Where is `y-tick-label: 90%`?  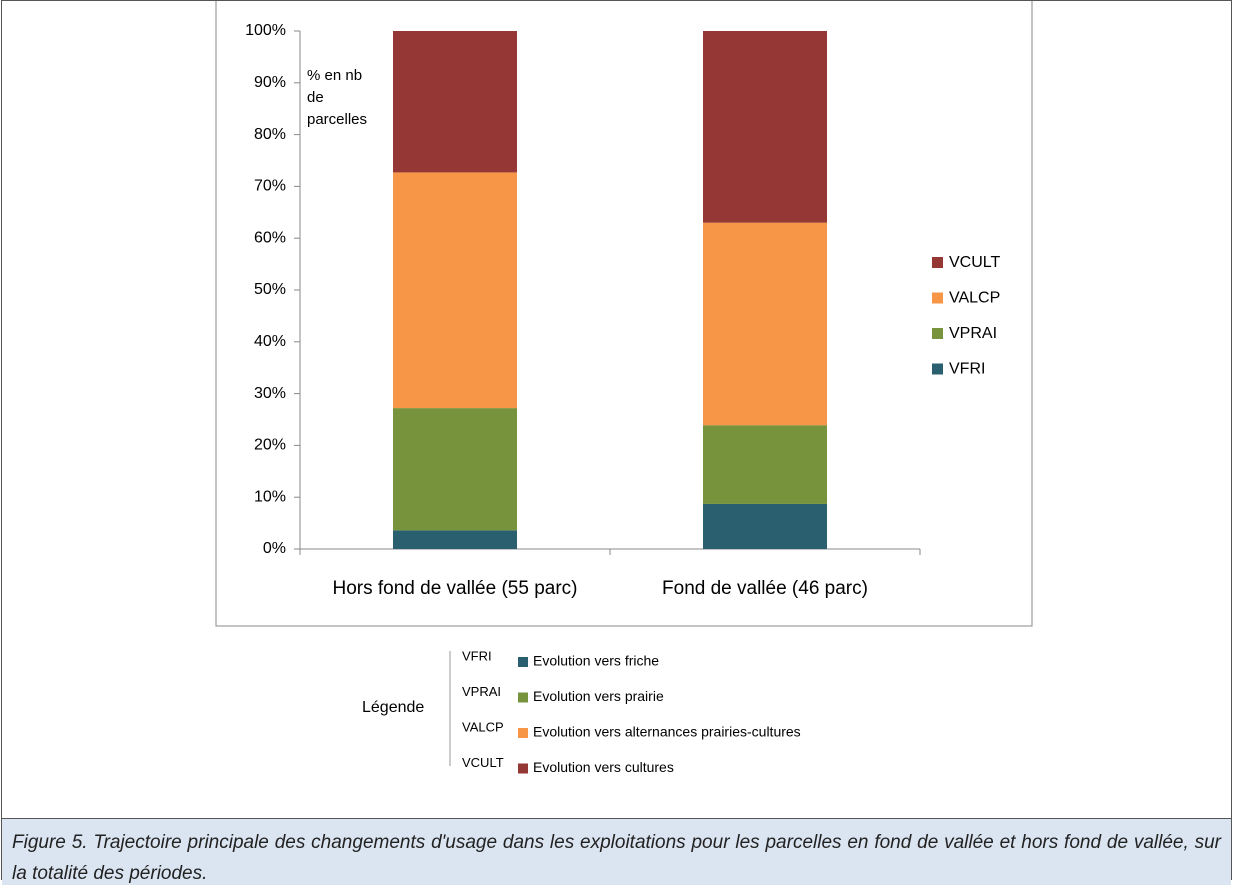 y-tick-label: 90% is located at coordinates (270, 82).